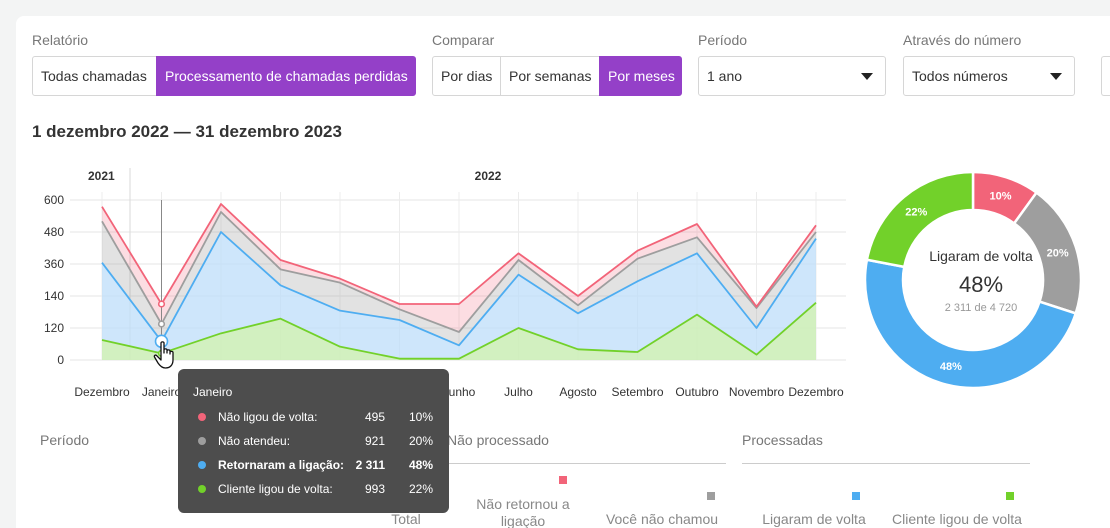 Image resolution: width=1110 pixels, height=528 pixels. I want to click on bottom-period-label: Período, so click(65, 440).